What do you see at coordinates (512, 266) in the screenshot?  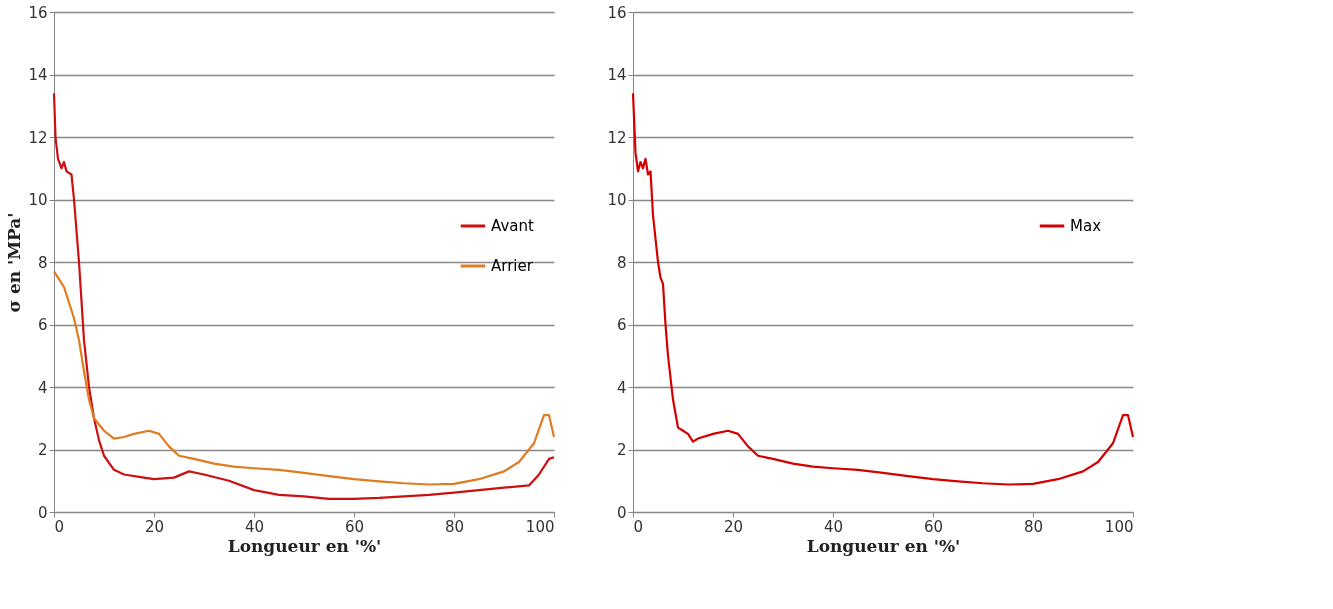 I see `legend-label: Arrier` at bounding box center [512, 266].